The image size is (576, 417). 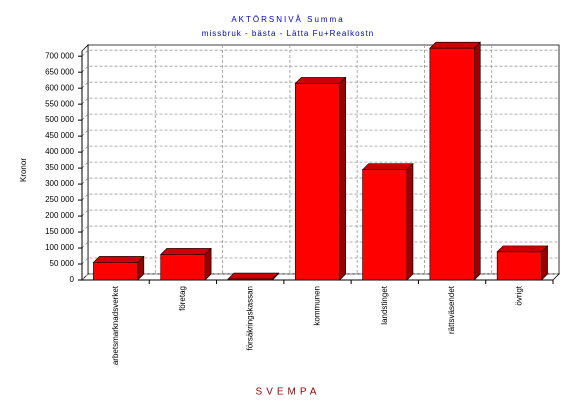 I want to click on x-tick-label: försäkringskassan, so click(x=249, y=318).